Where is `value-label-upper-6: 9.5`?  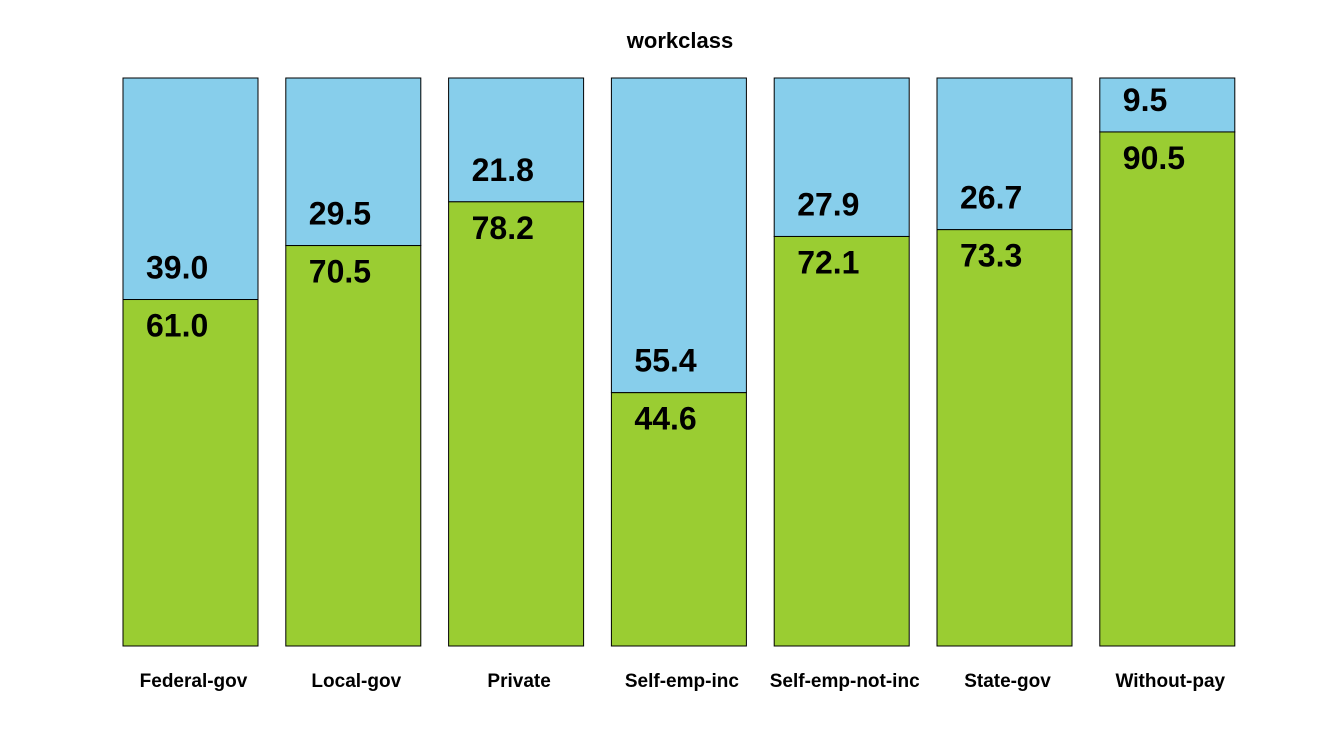 value-label-upper-6: 9.5 is located at coordinates (1145, 100).